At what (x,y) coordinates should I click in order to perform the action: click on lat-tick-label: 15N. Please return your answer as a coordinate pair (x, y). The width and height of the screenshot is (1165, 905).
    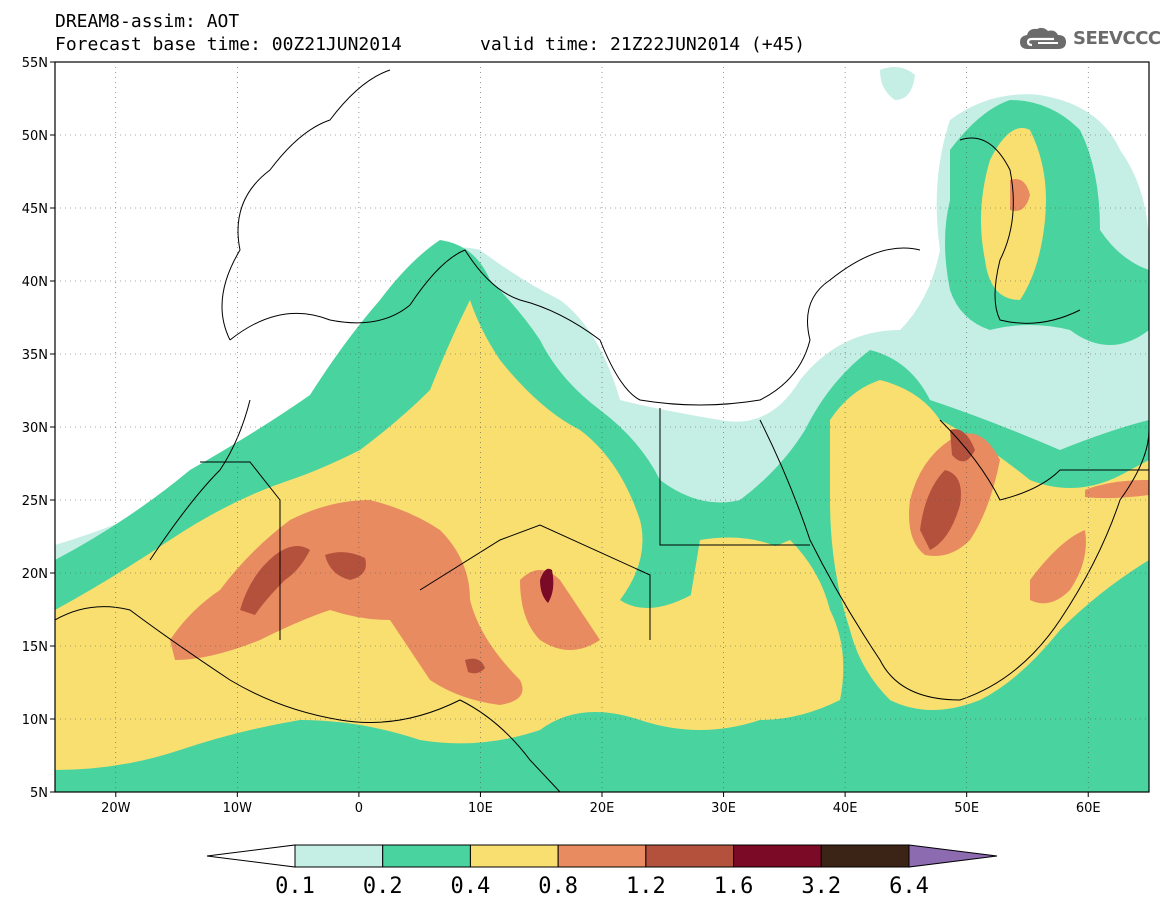
    Looking at the image, I should click on (35, 647).